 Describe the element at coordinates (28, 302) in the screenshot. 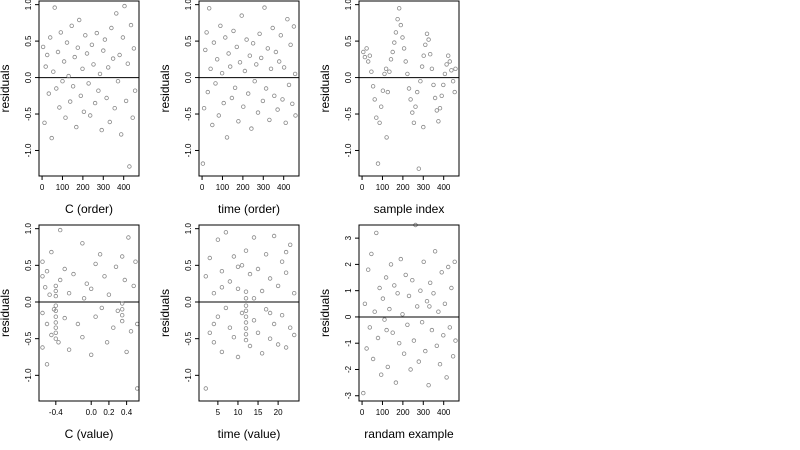

I see `y-tick-label: 0.0` at that location.